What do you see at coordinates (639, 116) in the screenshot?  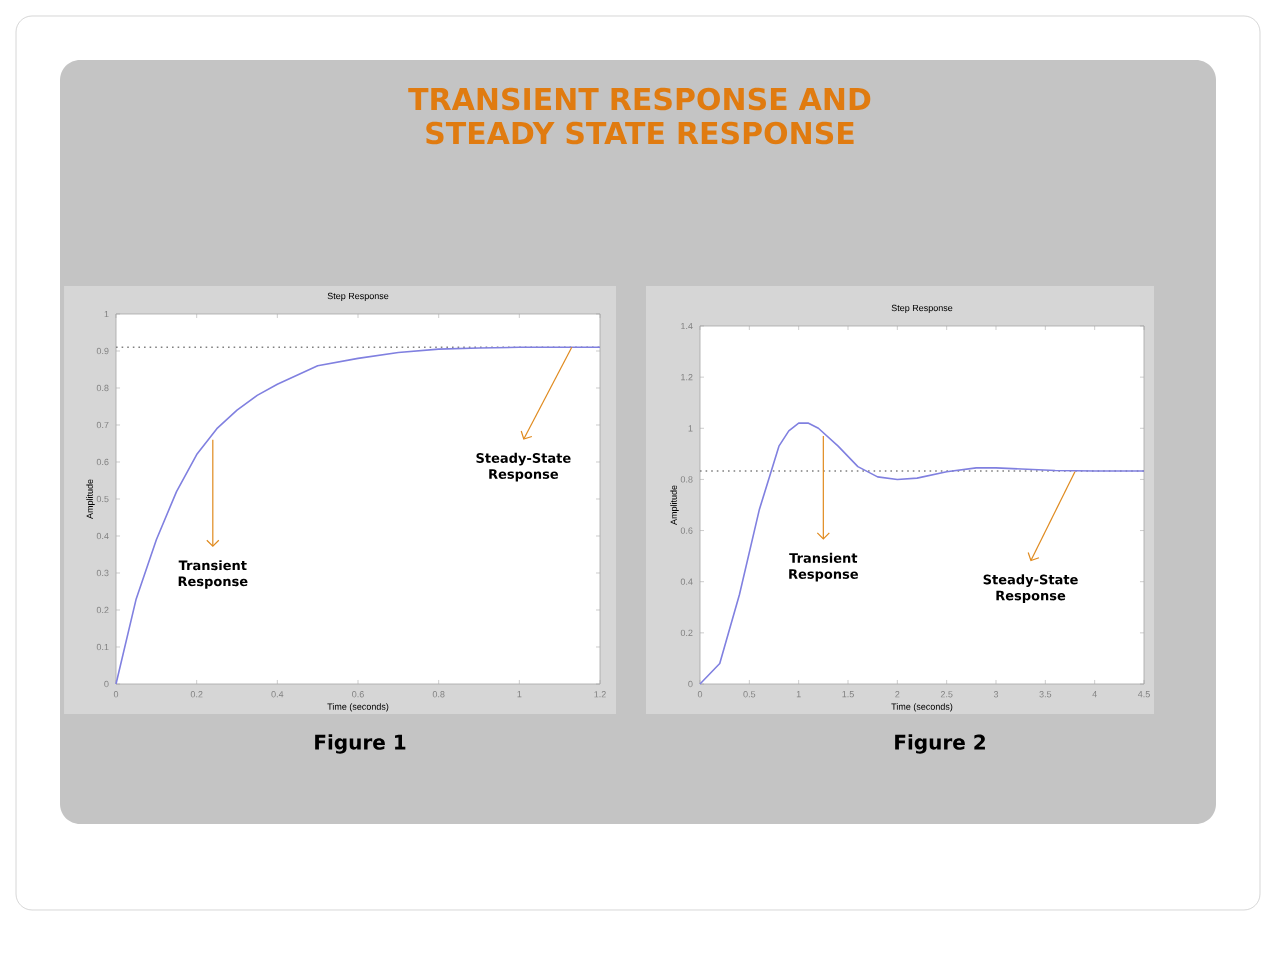 I see `text: TRANSIENT RESPONSE AND STEADY STATE RESPONSE` at bounding box center [639, 116].